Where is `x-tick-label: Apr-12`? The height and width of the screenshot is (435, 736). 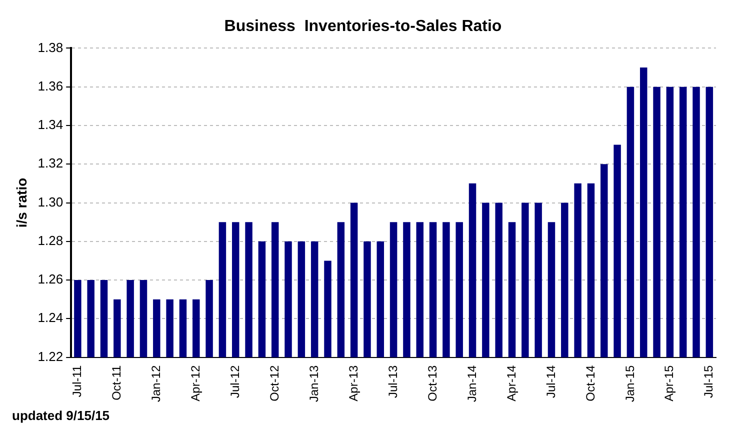
x-tick-label: Apr-12 is located at coordinates (195, 383).